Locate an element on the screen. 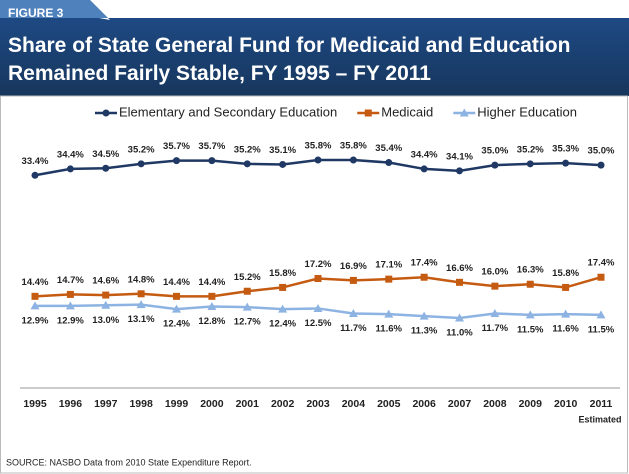  figure-tab is located at coordinates (54, 9).